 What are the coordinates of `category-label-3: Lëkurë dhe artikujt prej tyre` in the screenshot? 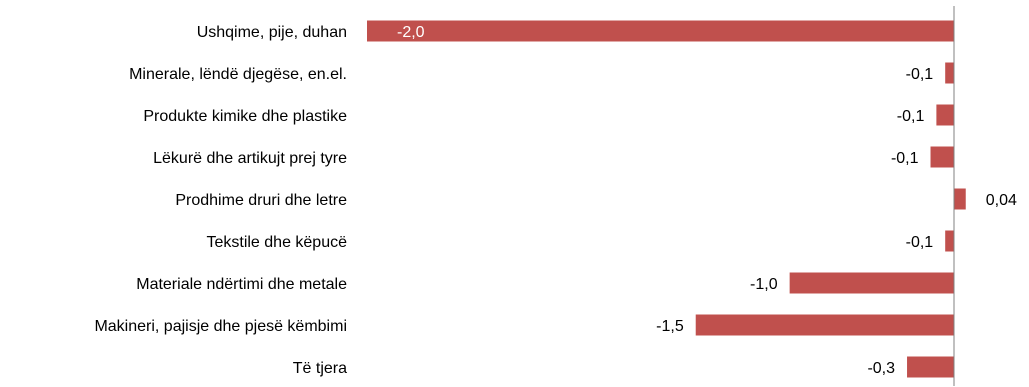 It's located at (250, 158).